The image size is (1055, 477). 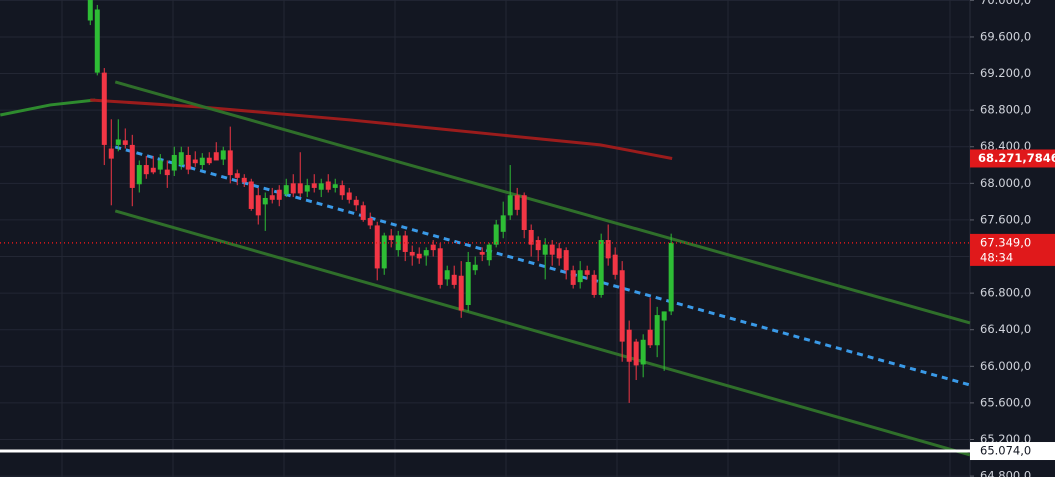 I want to click on price-label: 67.349,0, so click(x=1005, y=242).